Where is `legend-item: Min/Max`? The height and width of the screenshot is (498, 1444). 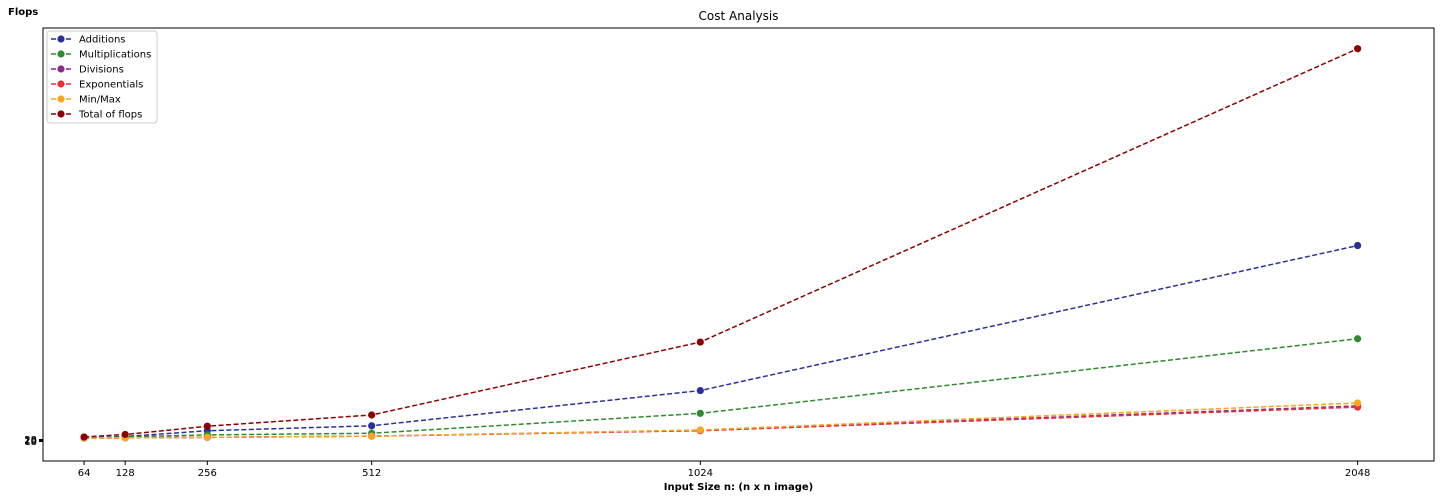 legend-item: Min/Max is located at coordinates (86, 100).